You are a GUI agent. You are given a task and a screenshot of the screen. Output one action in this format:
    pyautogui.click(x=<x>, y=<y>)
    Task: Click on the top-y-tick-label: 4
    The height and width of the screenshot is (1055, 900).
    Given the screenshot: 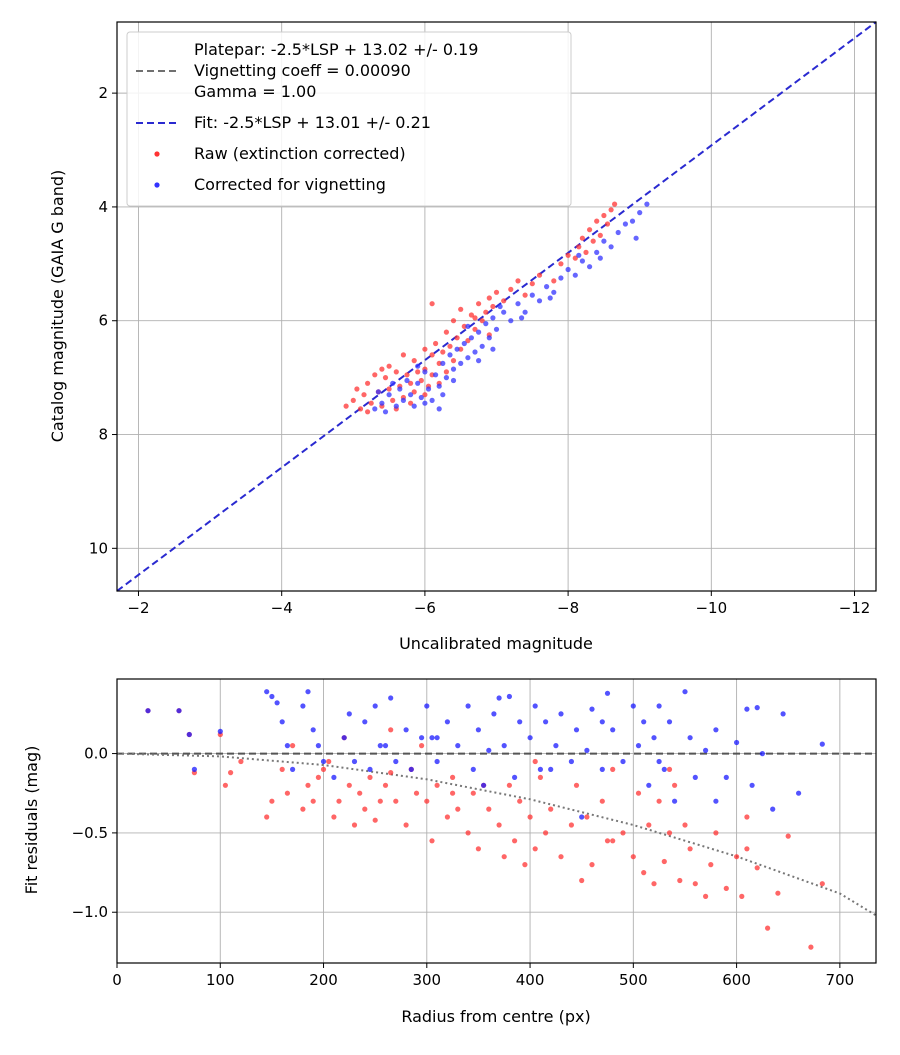 What is the action you would take?
    pyautogui.click(x=103, y=207)
    